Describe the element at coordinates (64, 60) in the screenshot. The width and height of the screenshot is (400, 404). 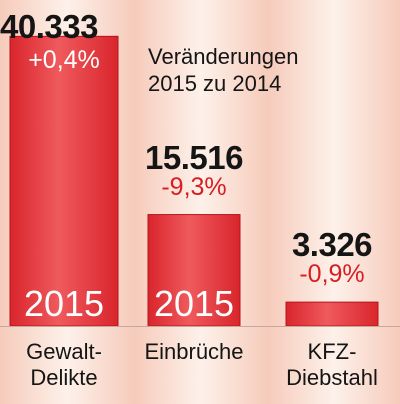
I see `change-label-1: +0,4%` at that location.